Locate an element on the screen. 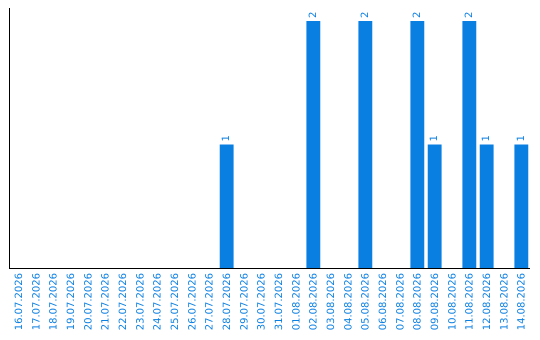 This screenshot has height=340, width=540. x-tick-label: 23.07.2026 is located at coordinates (140, 301).